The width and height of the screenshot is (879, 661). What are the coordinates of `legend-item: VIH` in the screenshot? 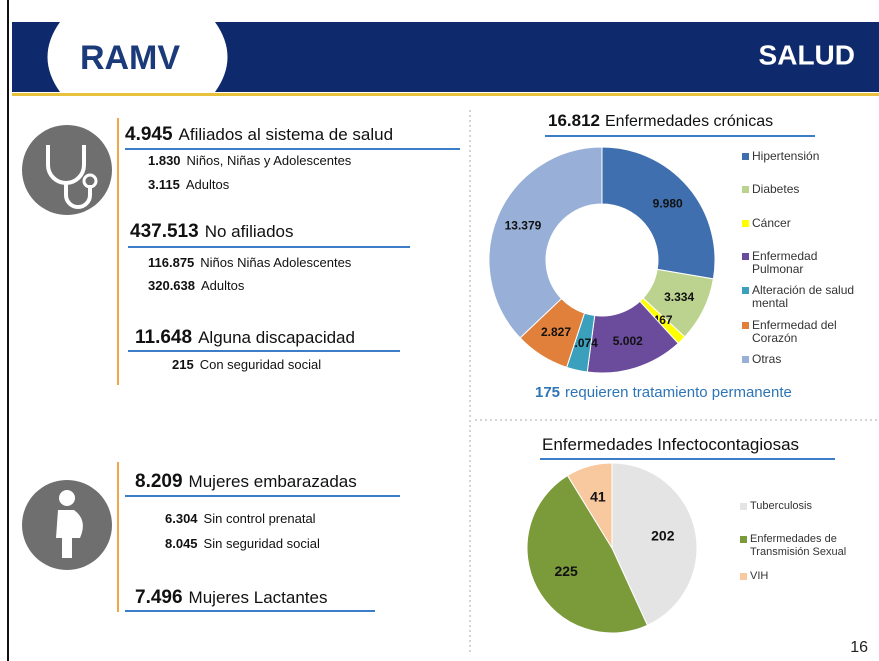 It's located at (805, 576).